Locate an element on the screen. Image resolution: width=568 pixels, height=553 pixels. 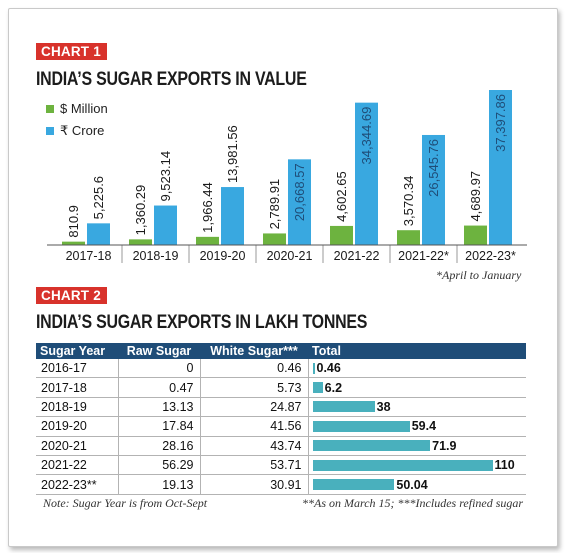
table-row: 2022-23** 19.13 30.91 50.04 is located at coordinates (281, 484).